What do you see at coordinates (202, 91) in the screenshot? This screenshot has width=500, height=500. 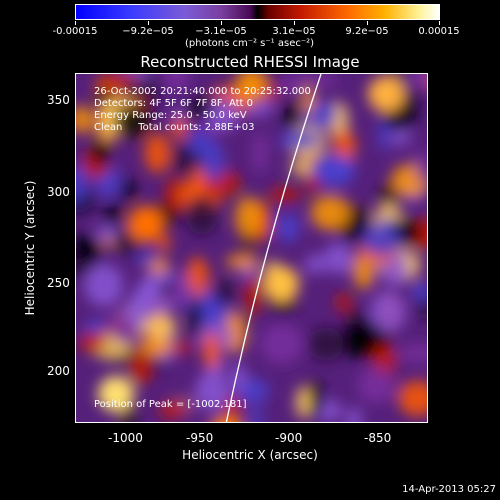 I see `info-time: 26-Oct-2002 20:21:40.000 to 20:25:32.000` at bounding box center [202, 91].